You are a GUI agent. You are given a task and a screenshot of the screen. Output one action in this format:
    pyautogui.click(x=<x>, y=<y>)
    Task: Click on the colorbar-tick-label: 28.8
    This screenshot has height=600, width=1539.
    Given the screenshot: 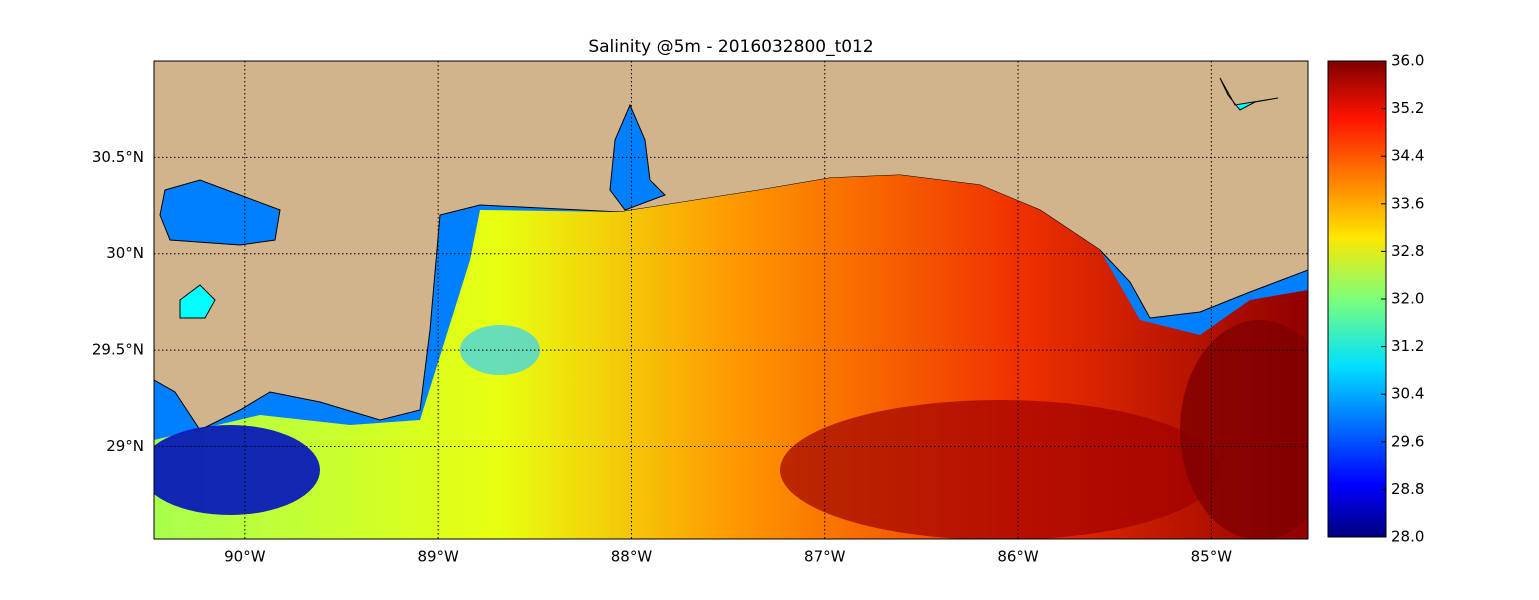 What is the action you would take?
    pyautogui.click(x=1407, y=489)
    